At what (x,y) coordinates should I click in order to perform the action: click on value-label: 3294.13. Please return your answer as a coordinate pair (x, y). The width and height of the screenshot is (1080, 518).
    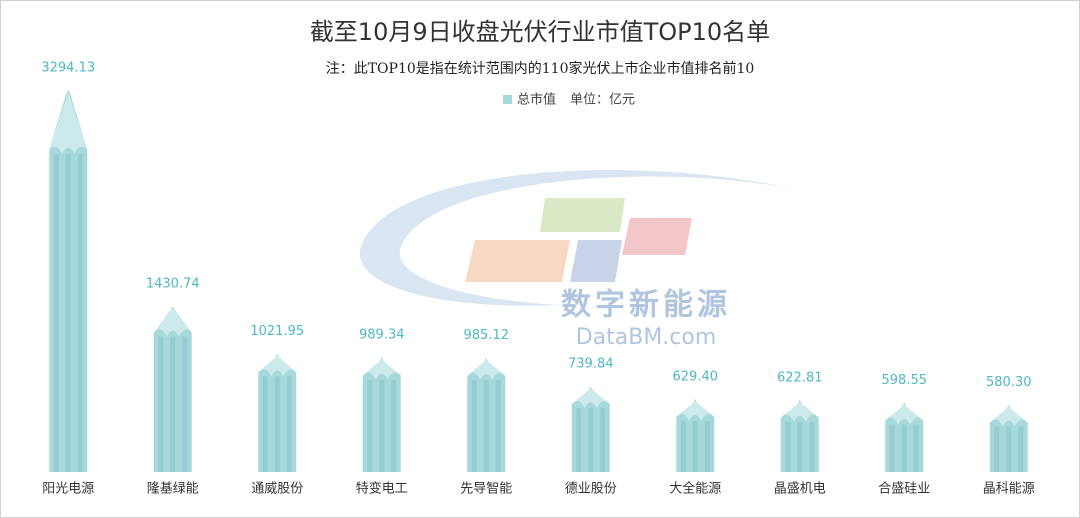
    Looking at the image, I should click on (68, 67).